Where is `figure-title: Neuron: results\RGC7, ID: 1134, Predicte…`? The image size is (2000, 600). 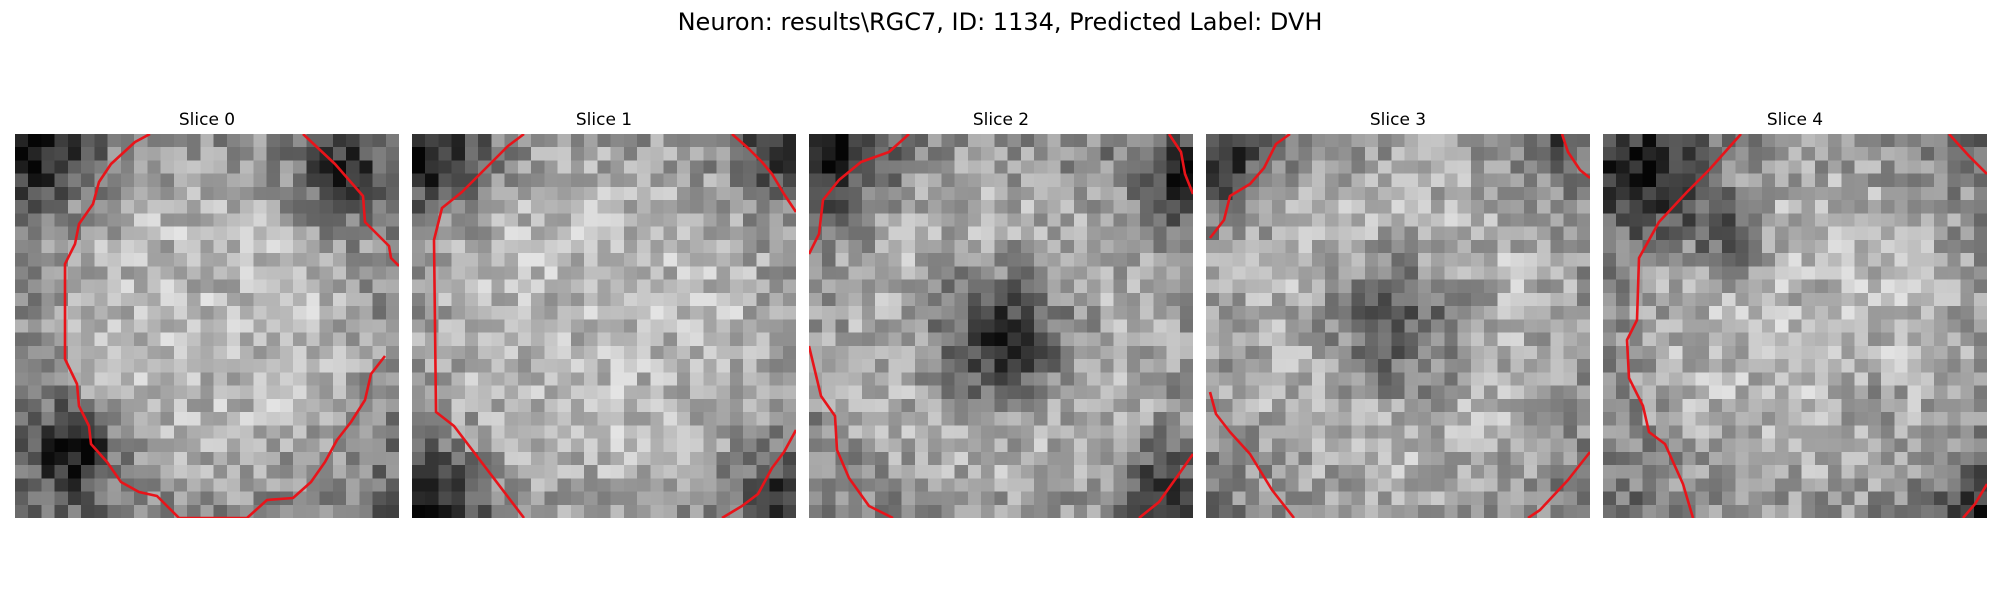
figure-title: Neuron: results\RGC7, ID: 1134, Predicte… is located at coordinates (1000, 22).